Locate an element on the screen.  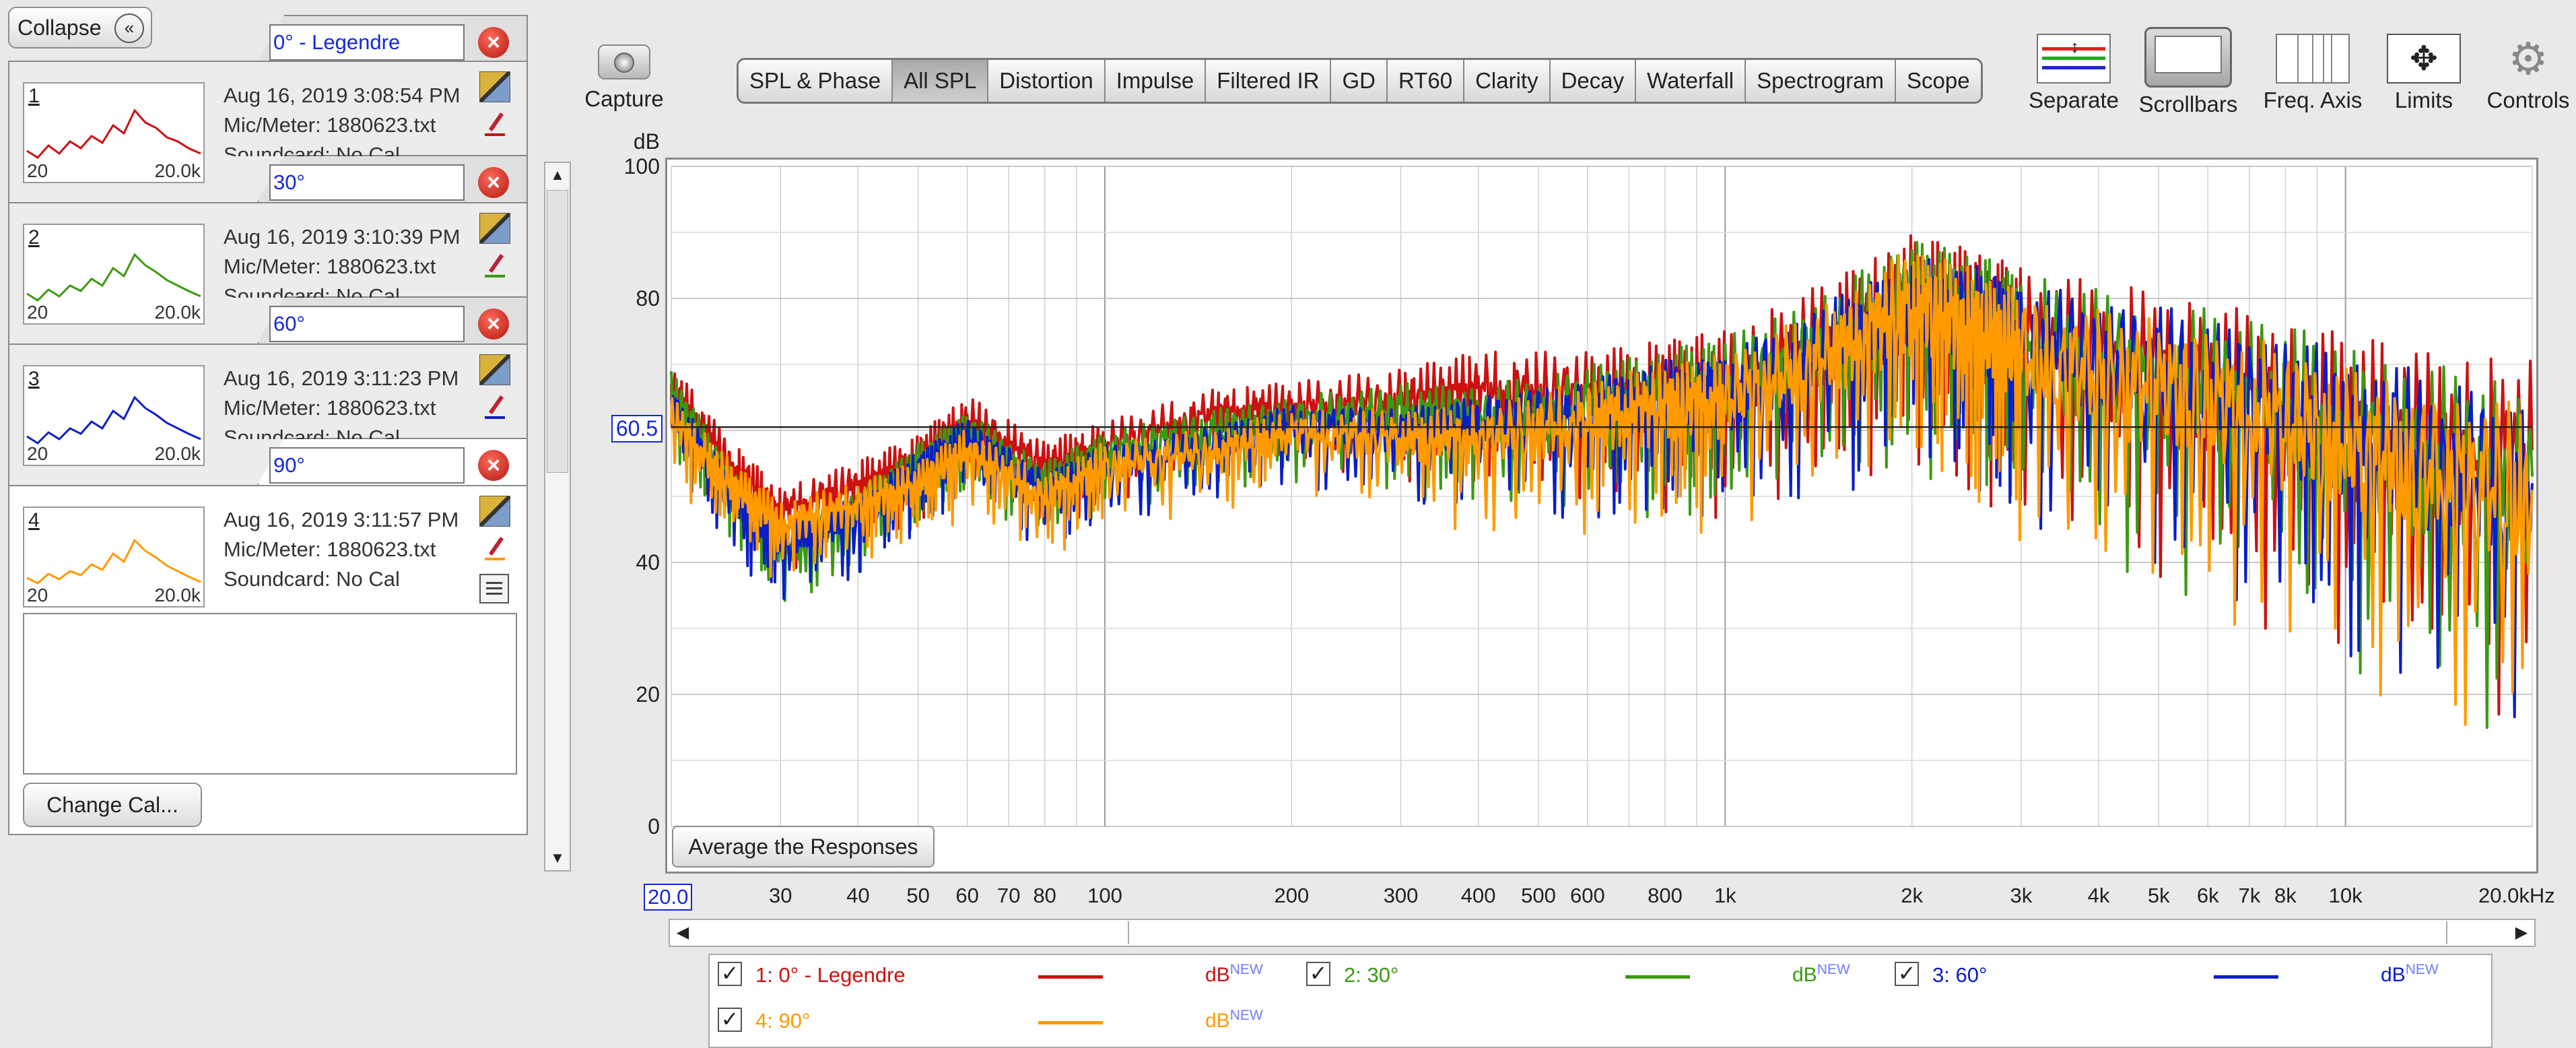
thumbnail-trace is located at coordinates (113, 420).